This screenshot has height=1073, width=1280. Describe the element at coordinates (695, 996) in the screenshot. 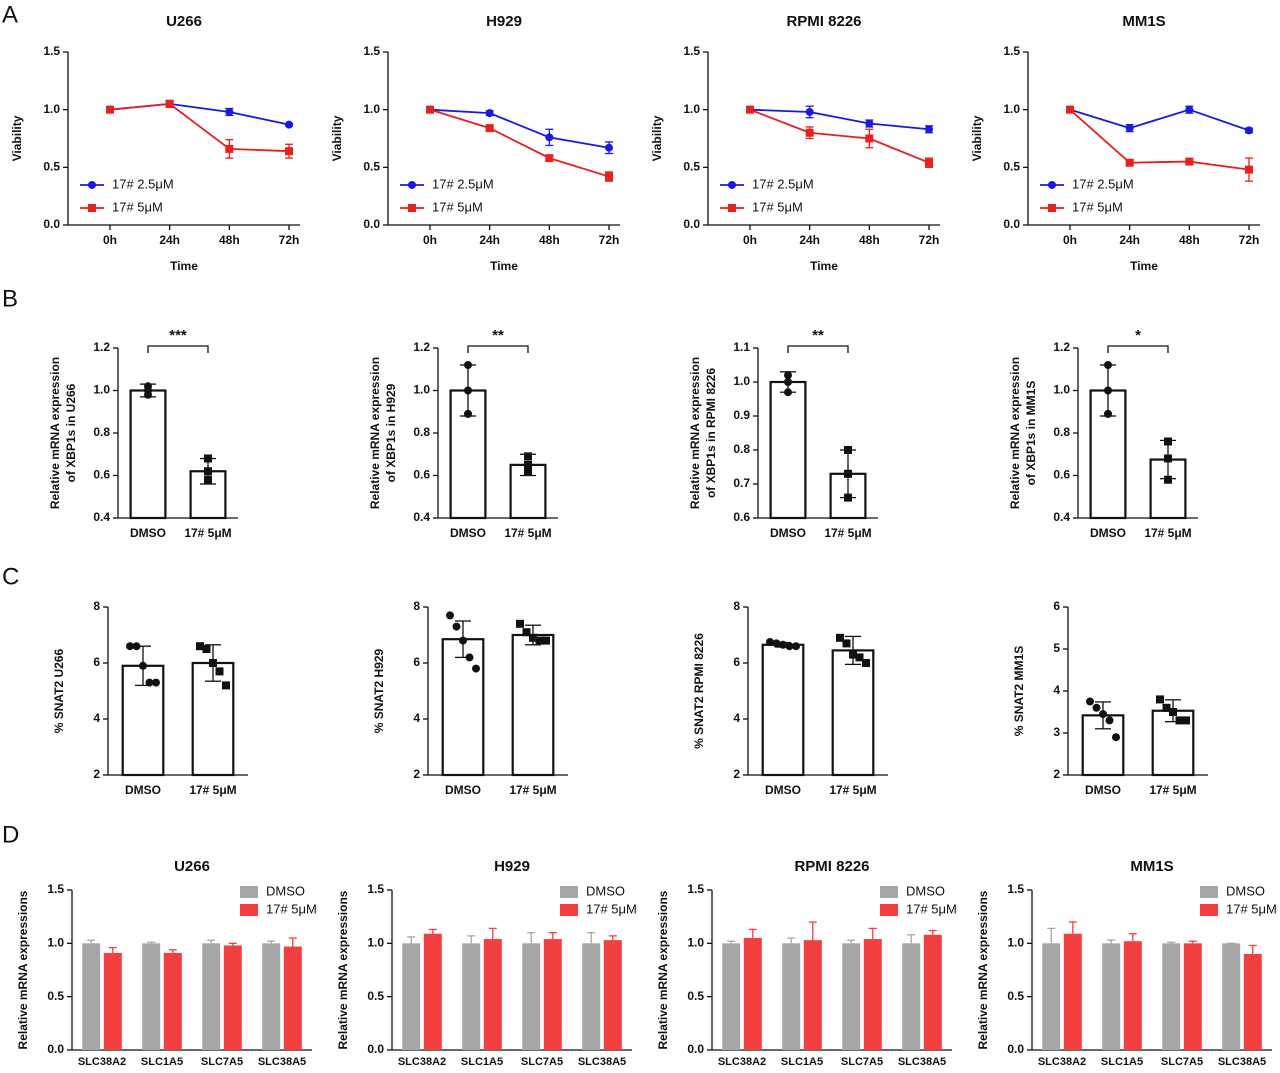

I see `y-tick-label: 0.5` at that location.